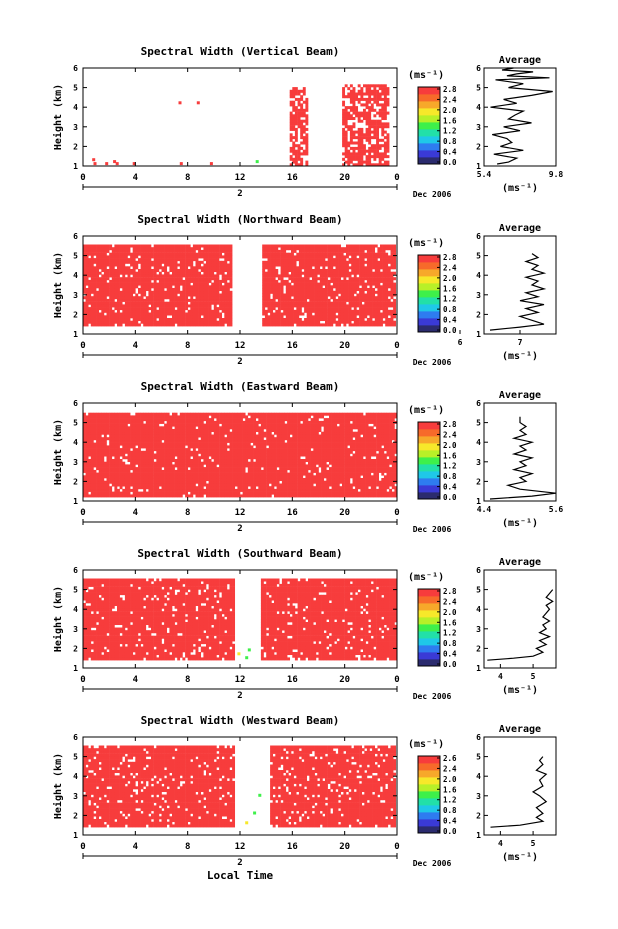 Image resolution: width=618 pixels, height=929 pixels. What do you see at coordinates (450, 141) in the screenshot?
I see `chart-0-colorbar-tick-label: 0.8` at bounding box center [450, 141].